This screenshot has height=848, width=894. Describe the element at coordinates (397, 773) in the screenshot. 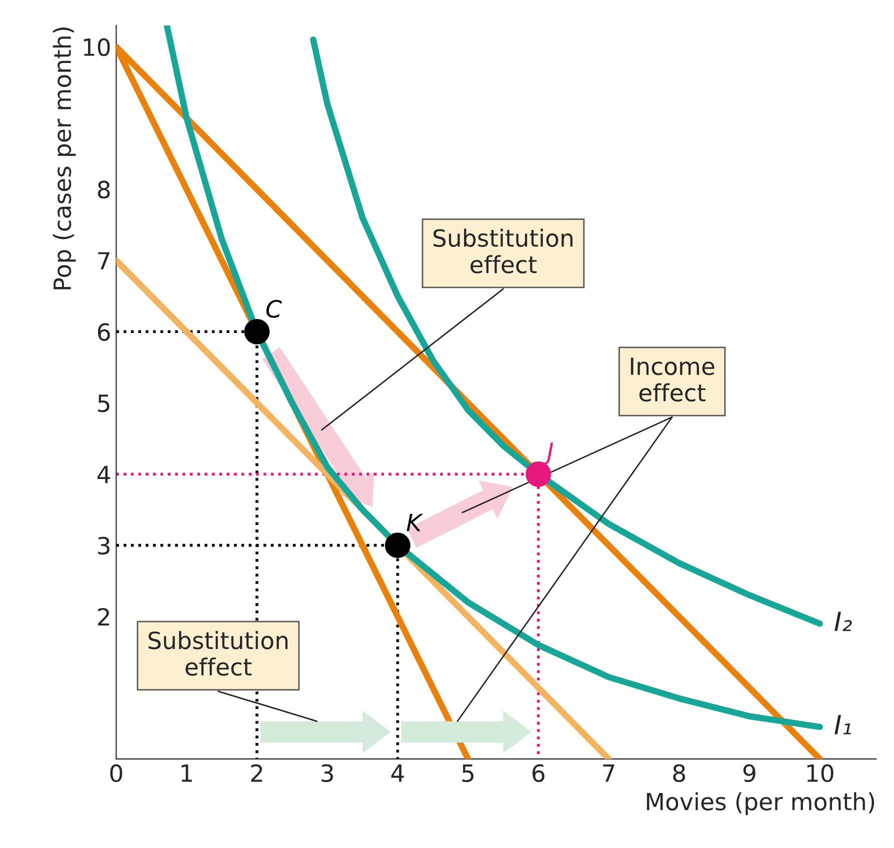

I see `x-tick-label: 4` at that location.